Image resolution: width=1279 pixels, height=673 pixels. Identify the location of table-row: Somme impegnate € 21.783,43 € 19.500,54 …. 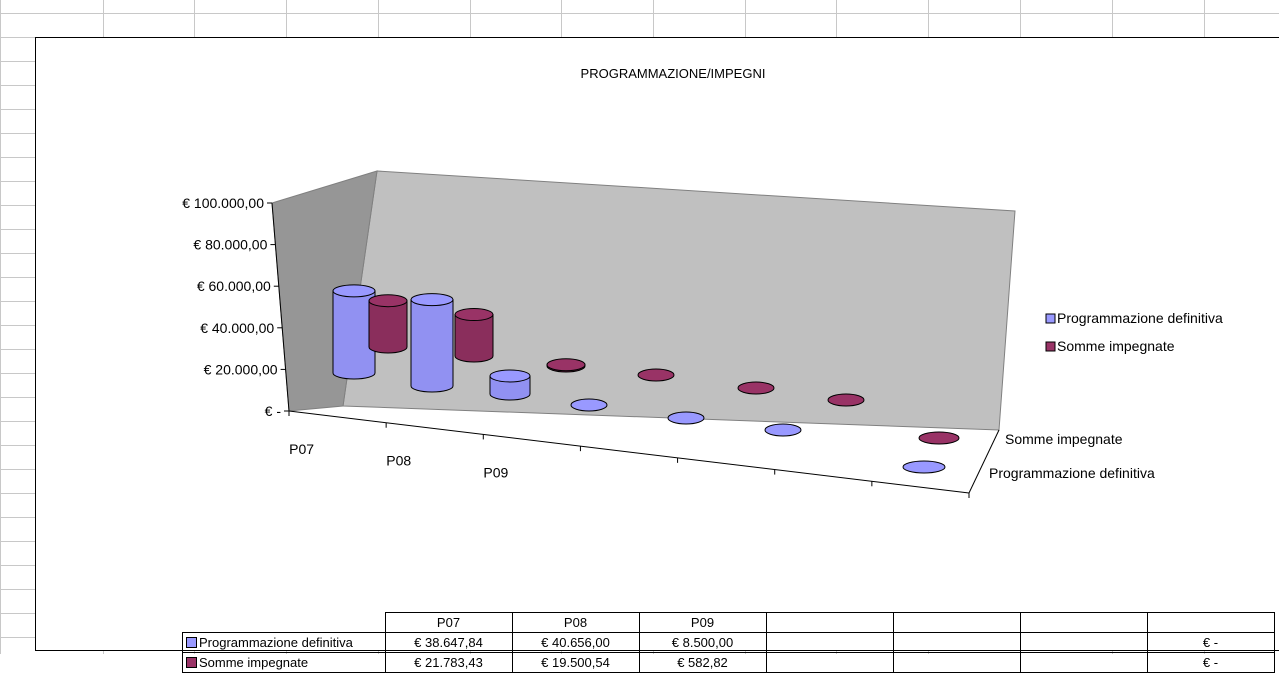
(728, 662).